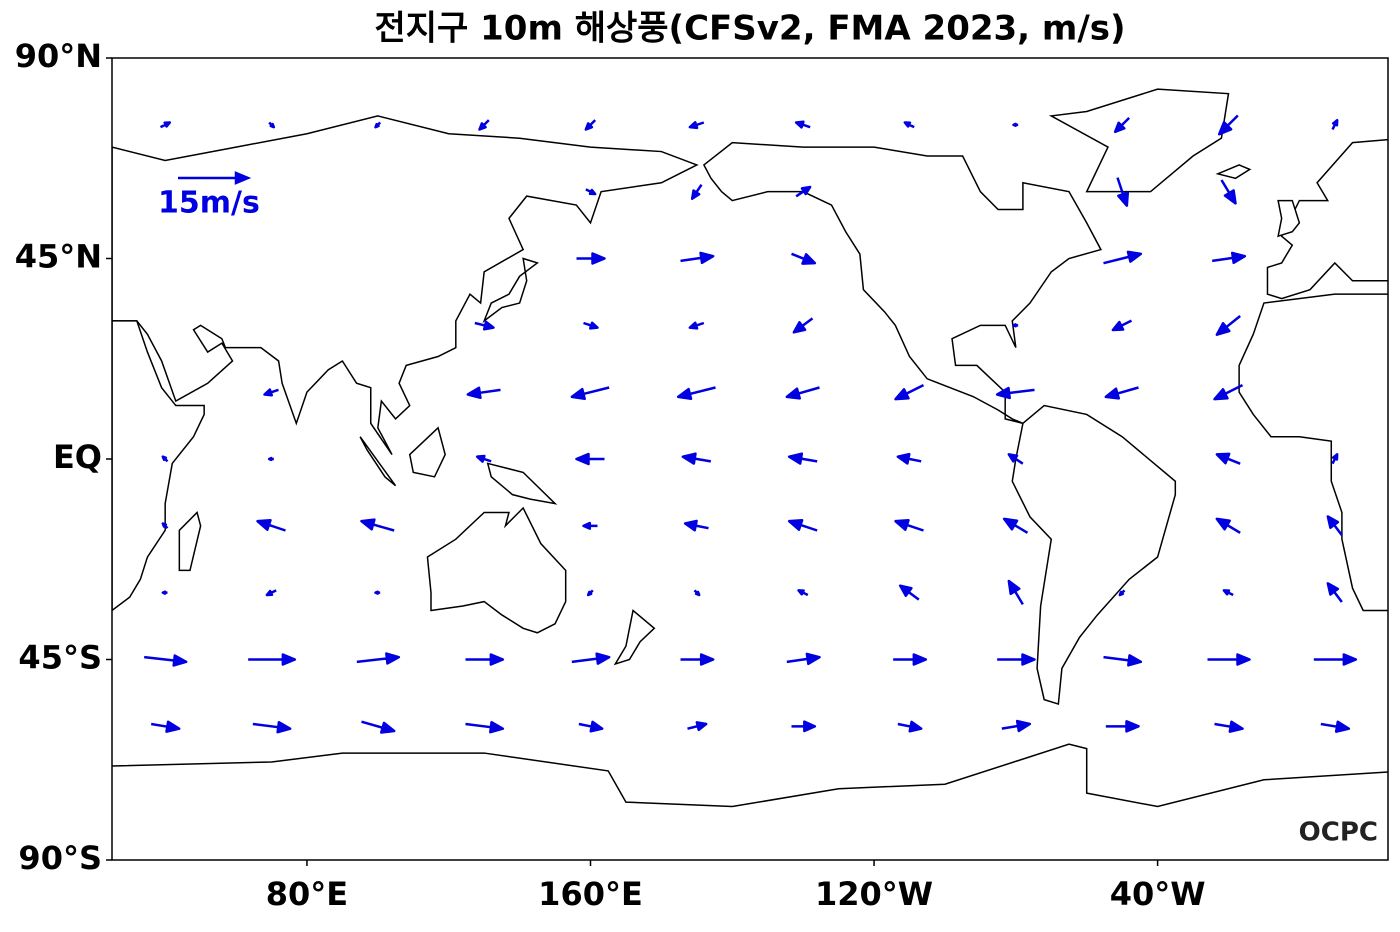 The height and width of the screenshot is (932, 1400). I want to click on south-america, so click(1093, 555).